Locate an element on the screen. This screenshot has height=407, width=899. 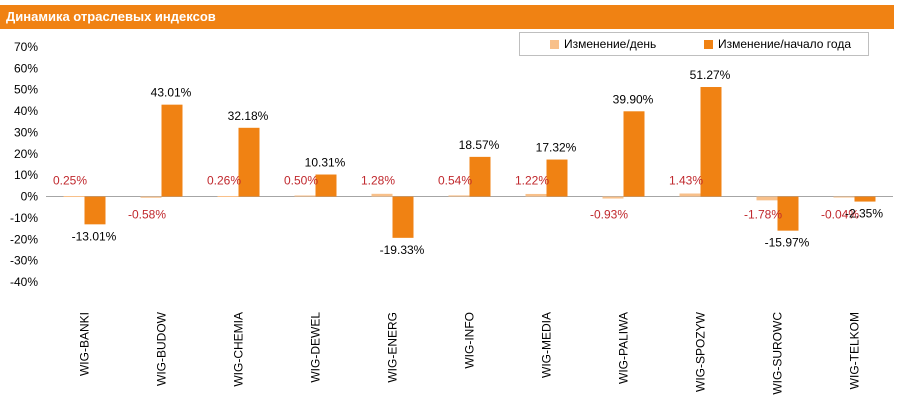
data-label-day: 1.22% is located at coordinates (532, 181).